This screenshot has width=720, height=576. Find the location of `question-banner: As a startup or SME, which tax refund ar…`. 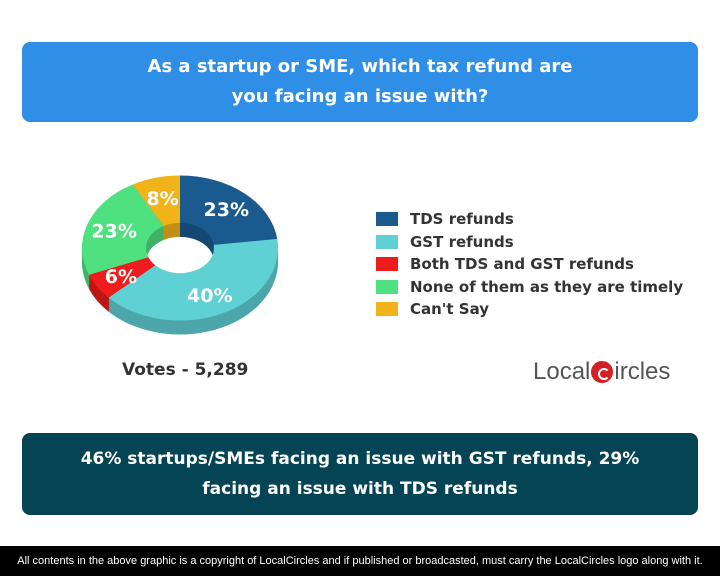

question-banner: As a startup or SME, which tax refund ar… is located at coordinates (360, 82).